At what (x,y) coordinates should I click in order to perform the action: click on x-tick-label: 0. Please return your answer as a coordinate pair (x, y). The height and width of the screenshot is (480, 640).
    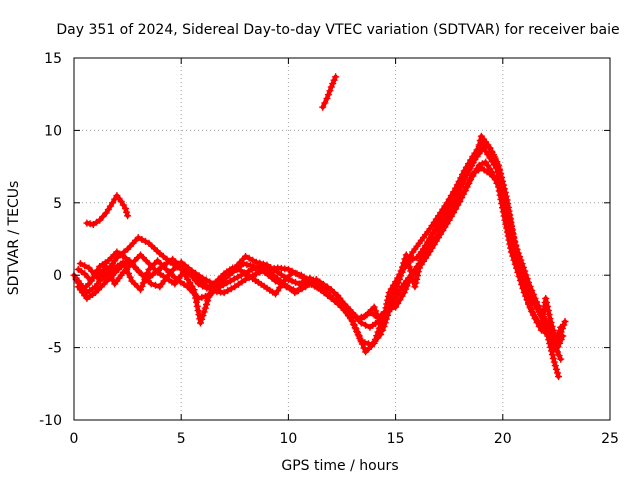
    Looking at the image, I should click on (74, 439).